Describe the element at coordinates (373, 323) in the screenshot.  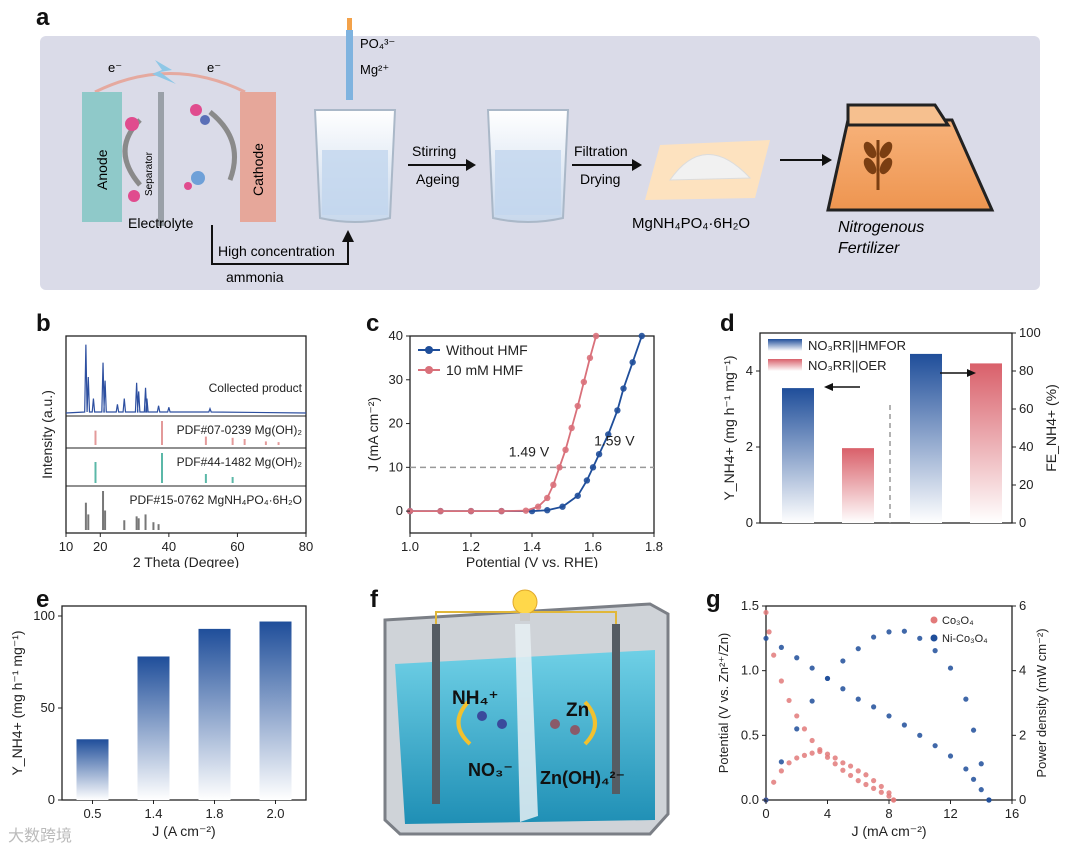
I see `panel-label-c: c` at that location.